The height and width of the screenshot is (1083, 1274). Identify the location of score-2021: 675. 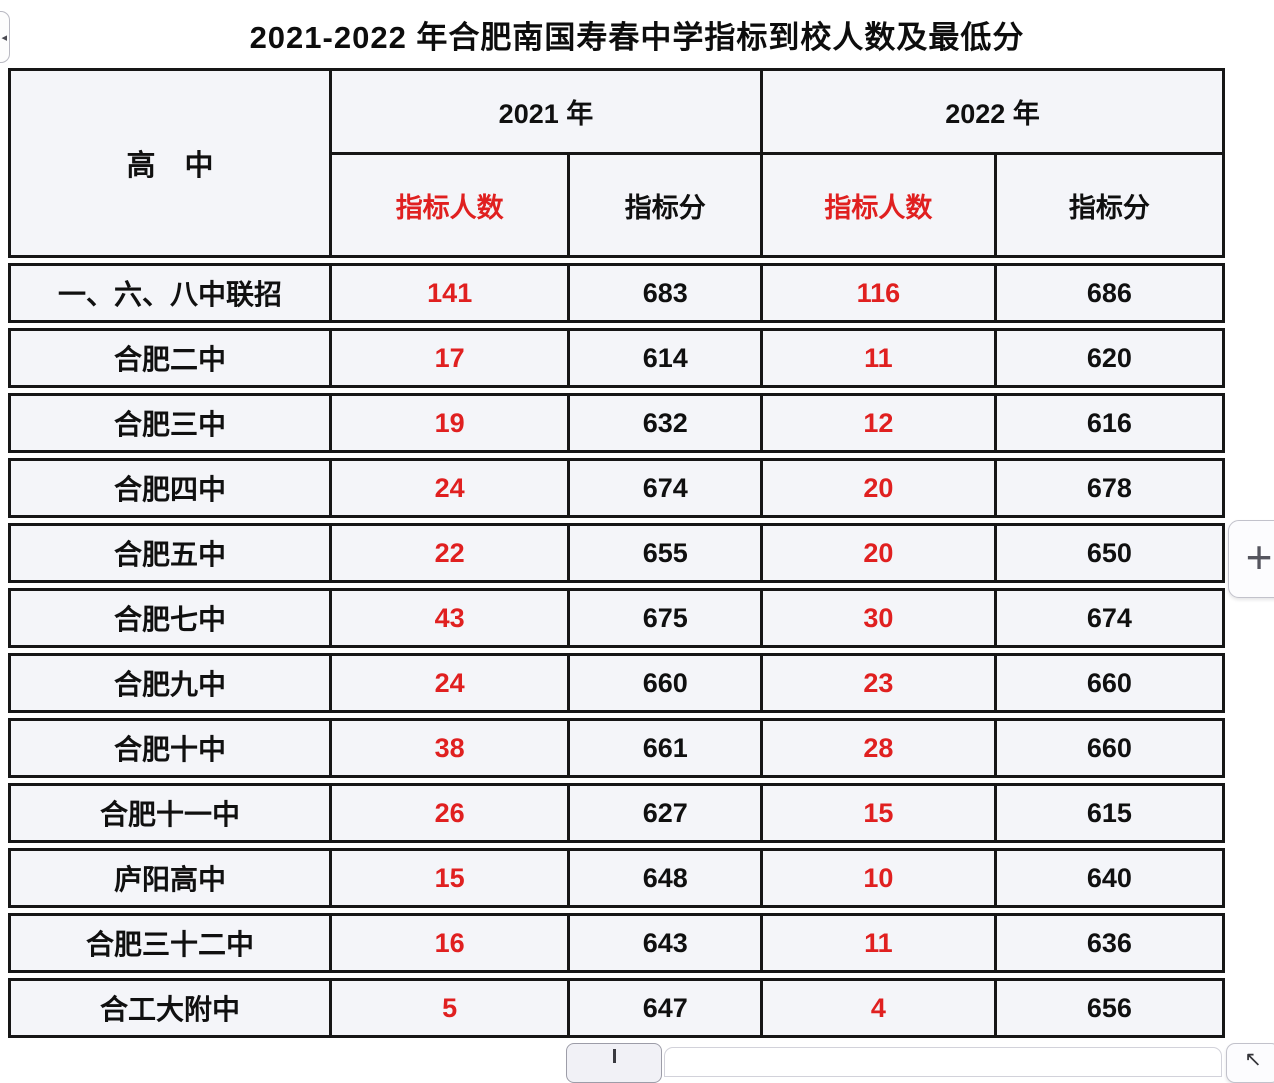
(667, 618).